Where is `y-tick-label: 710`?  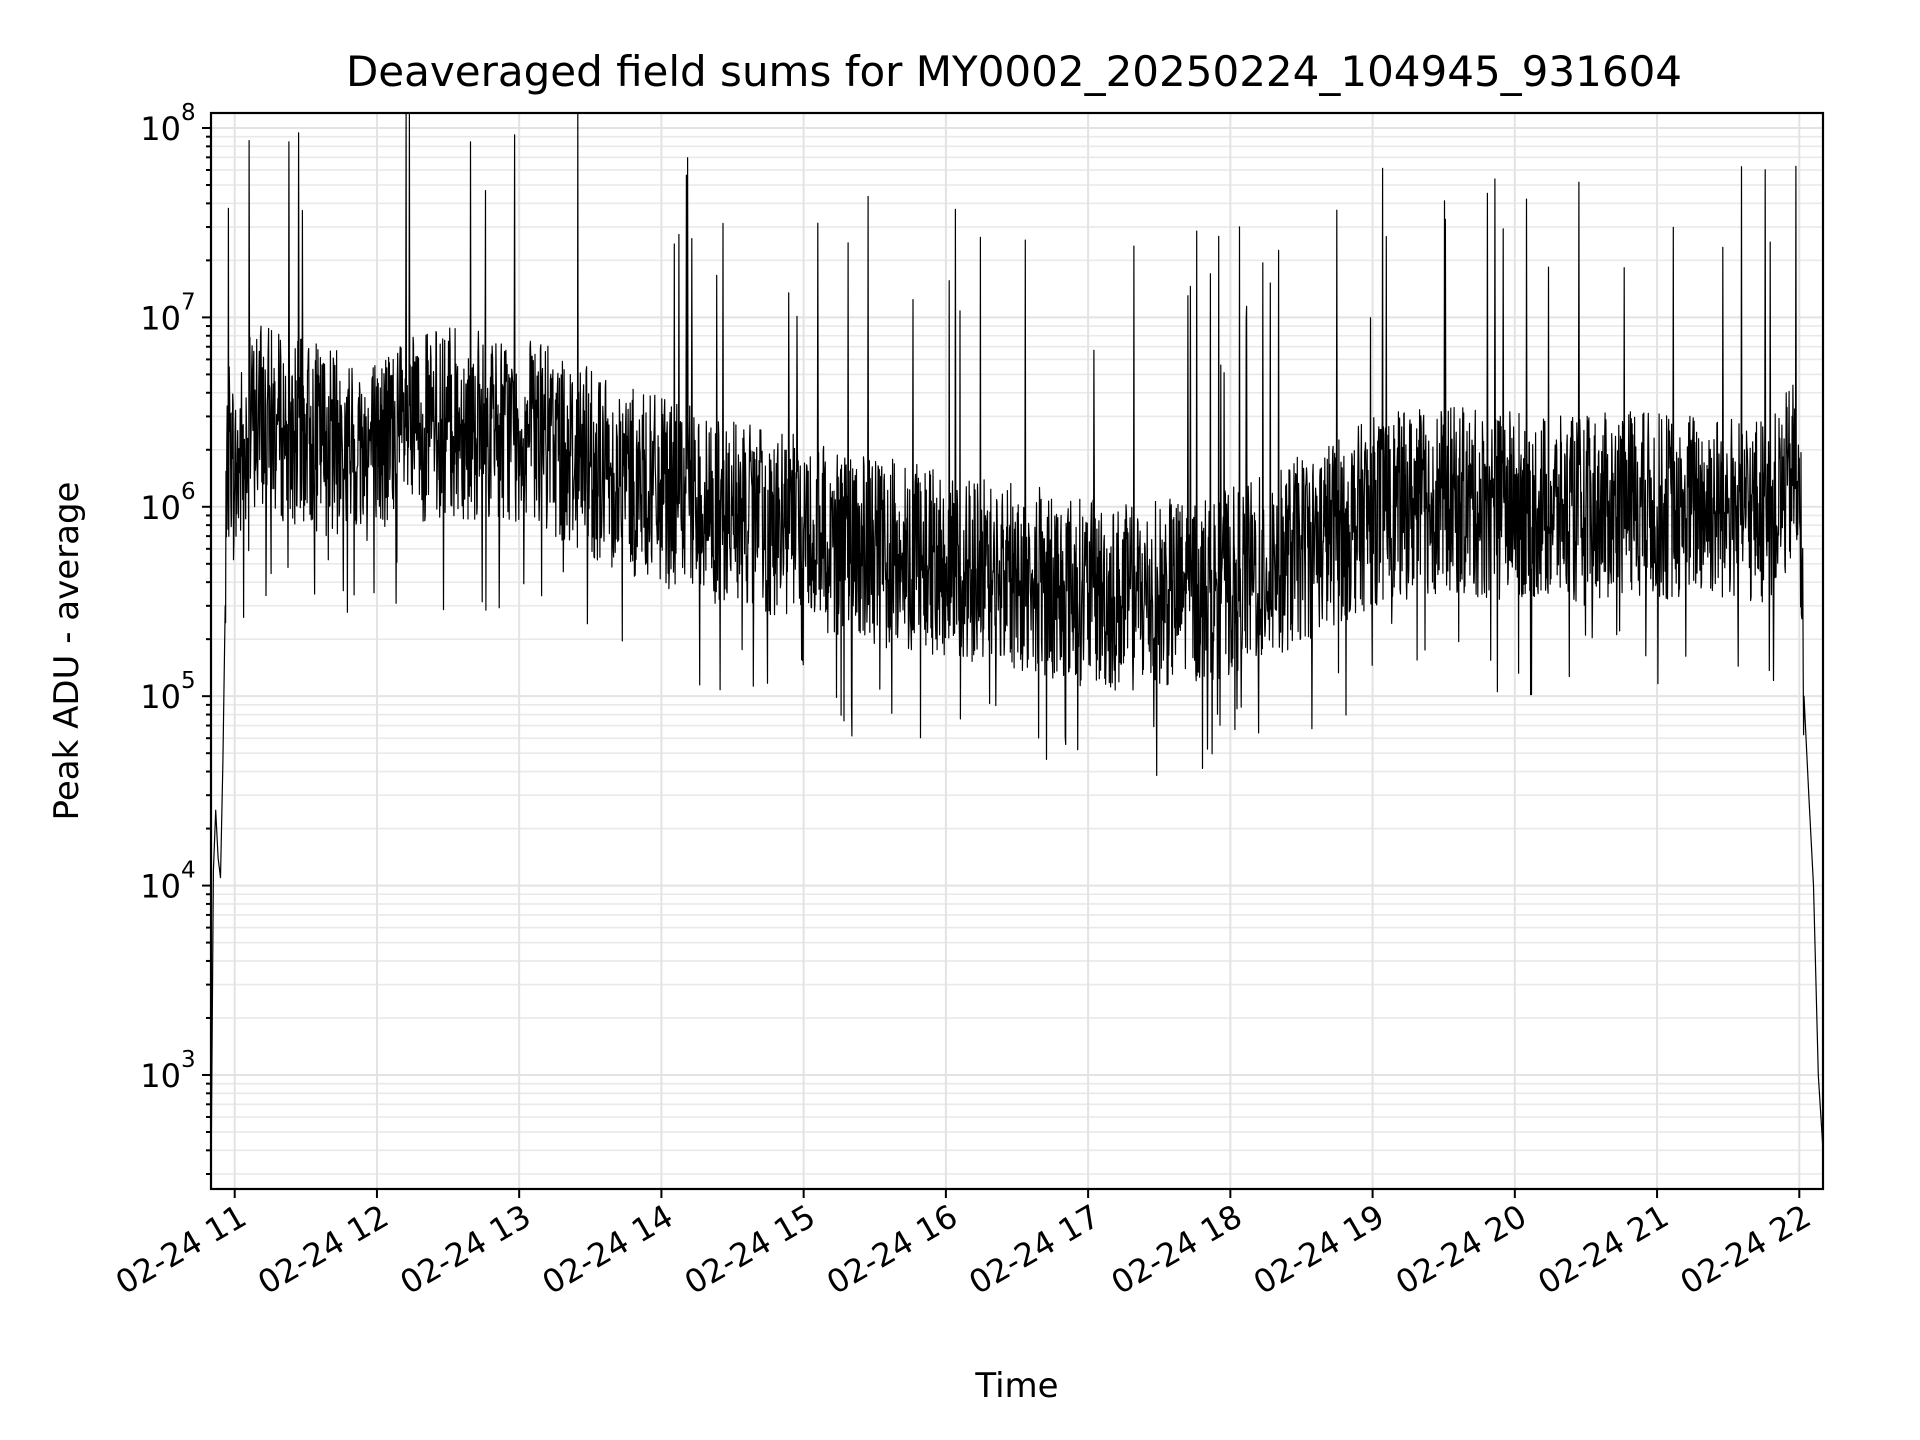
y-tick-label: 710 is located at coordinates (167, 313).